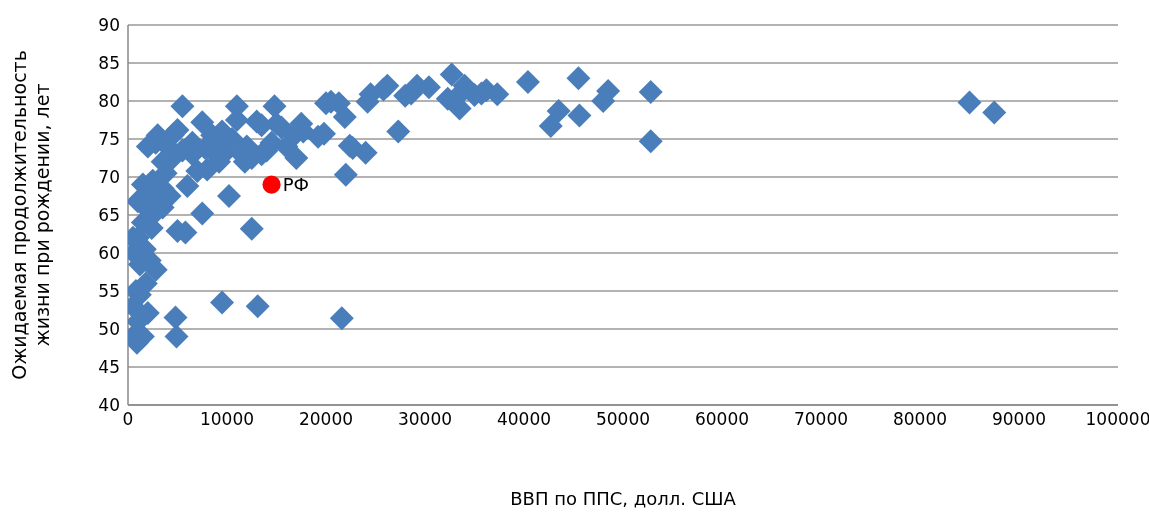  I want to click on x-axis-title: ВВП по ППС, долл. США, so click(623, 498).